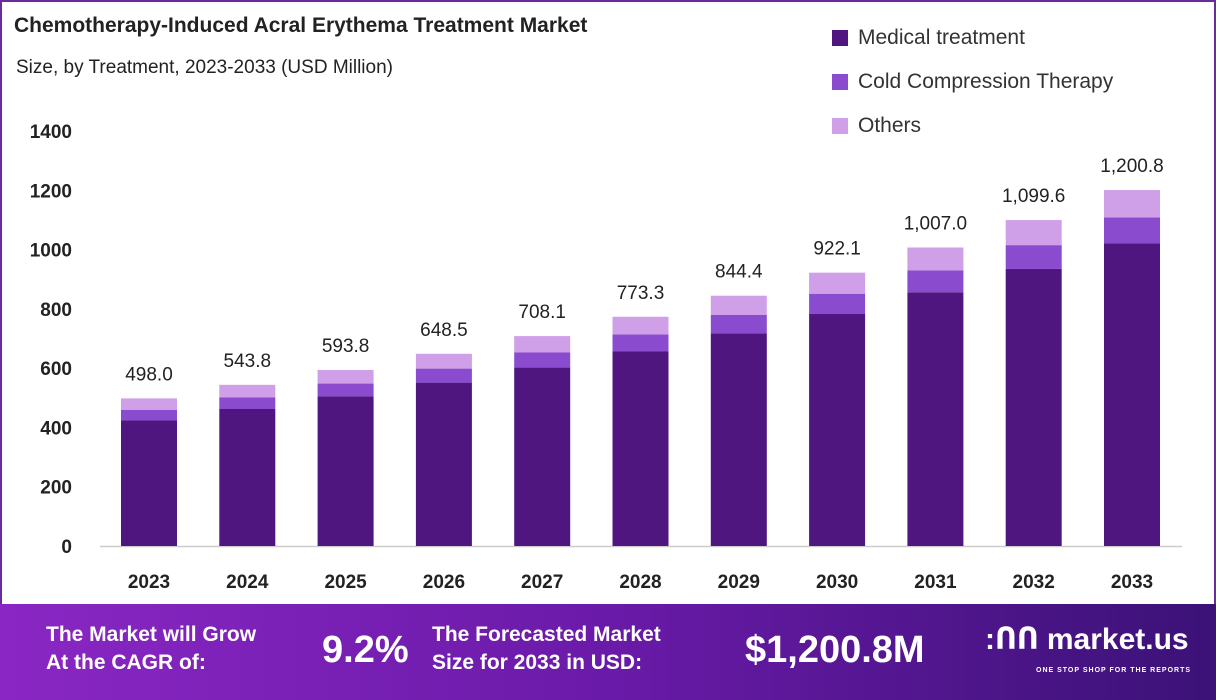 This screenshot has width=1216, height=700. Describe the element at coordinates (149, 582) in the screenshot. I see `x-tick-label: 2023` at that location.